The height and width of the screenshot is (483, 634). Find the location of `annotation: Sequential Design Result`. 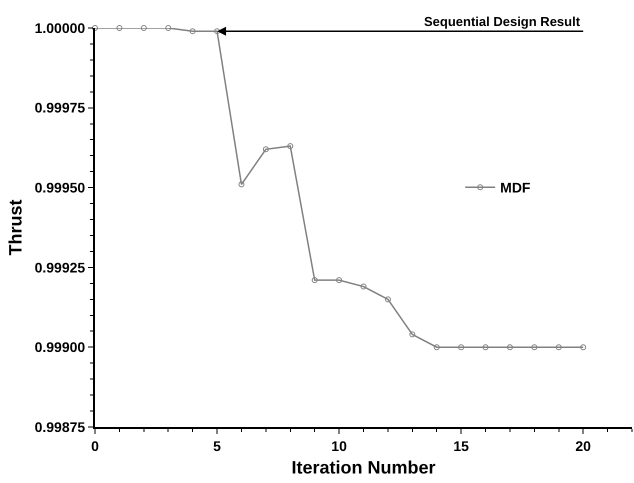

annotation: Sequential Design Result is located at coordinates (502, 21).